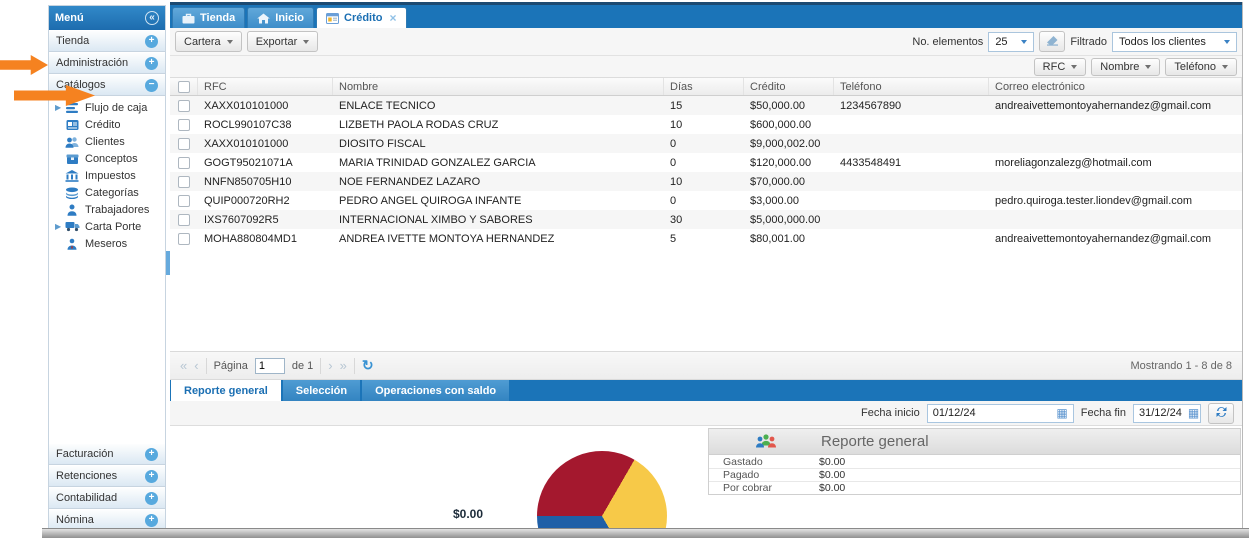 This screenshot has height=538, width=1249. Describe the element at coordinates (948, 41) in the screenshot. I see `no-elementos-label: No. elementos` at that location.